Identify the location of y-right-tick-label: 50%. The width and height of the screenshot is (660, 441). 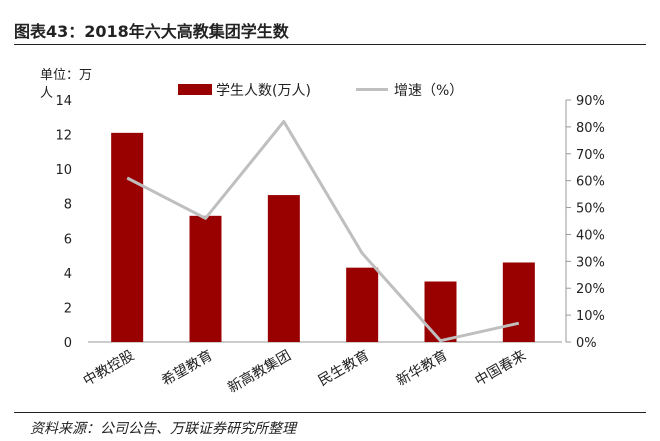
(590, 209).